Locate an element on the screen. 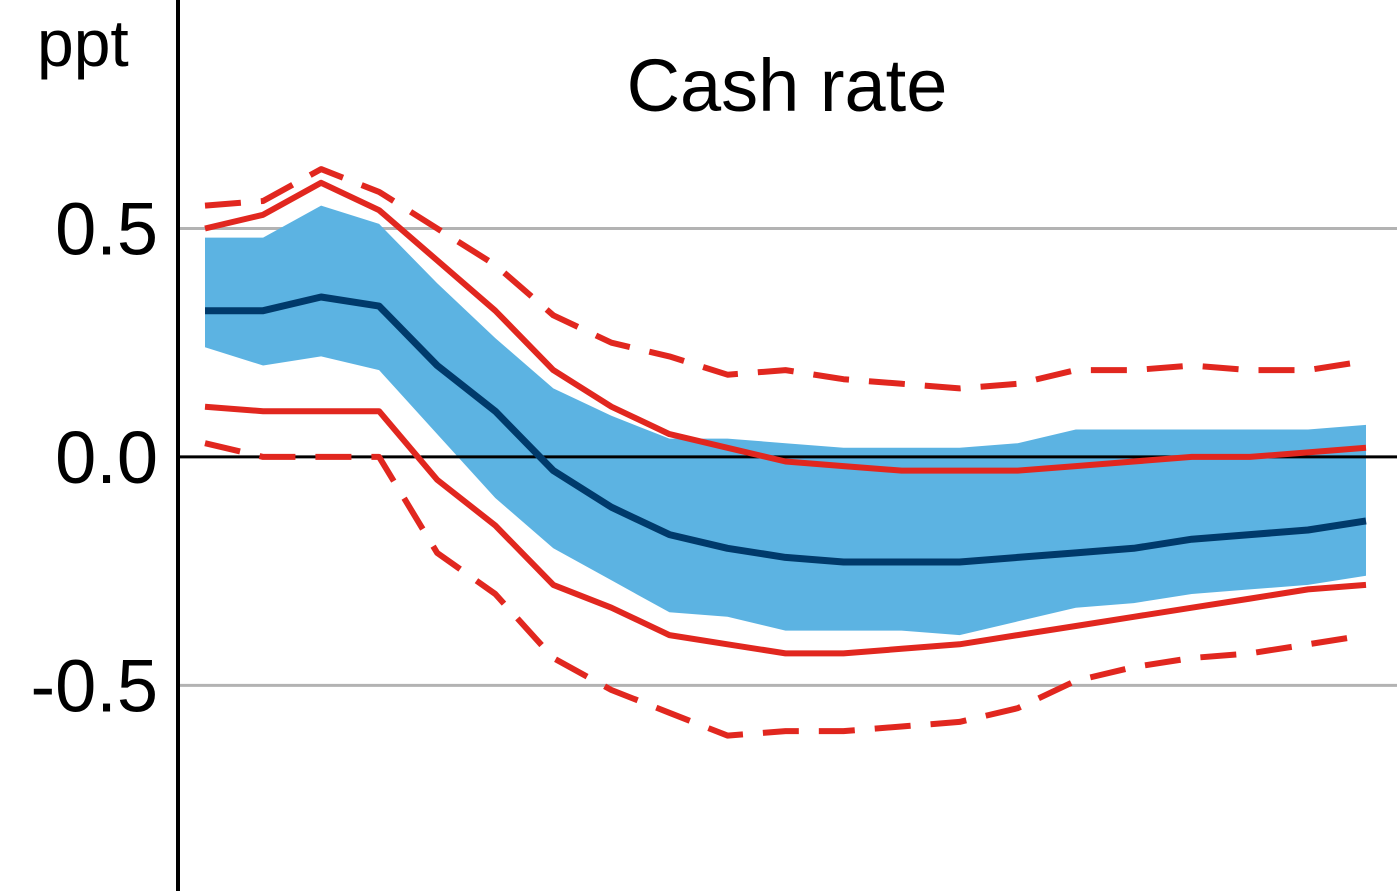  chart-title: Cash rate is located at coordinates (787, 85).